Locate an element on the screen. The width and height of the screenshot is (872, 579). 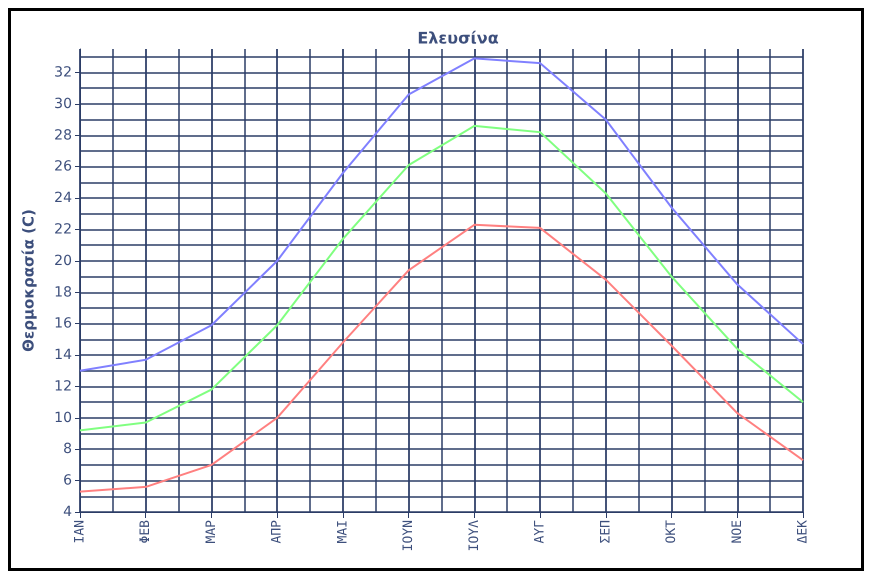
x-tick-label: ΜΑΙ is located at coordinates (342, 532).